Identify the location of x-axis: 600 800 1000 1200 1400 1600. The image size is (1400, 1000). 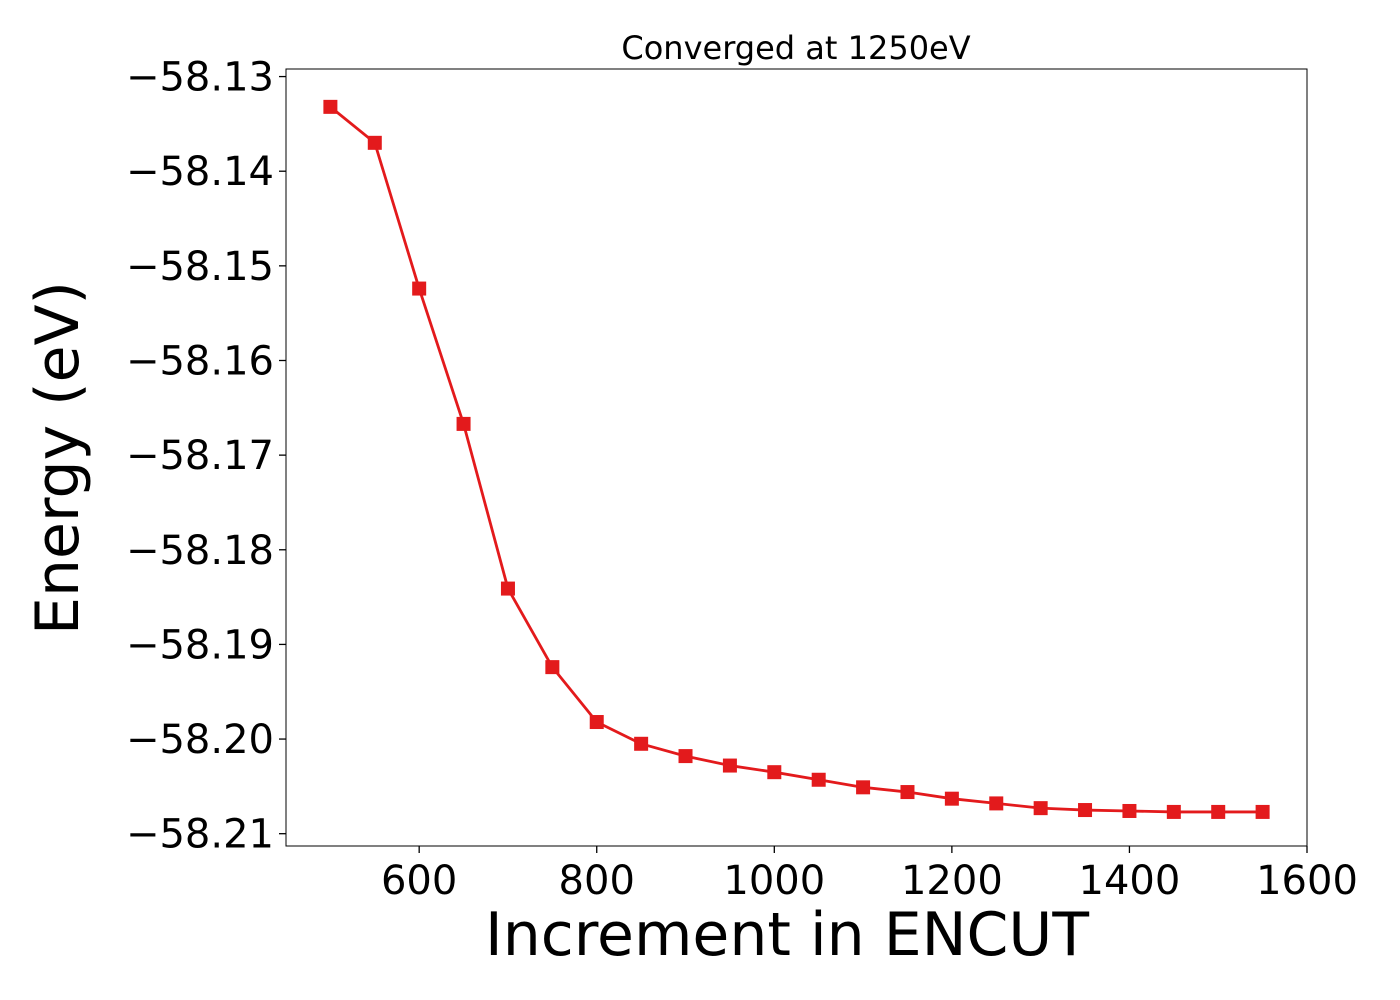
(869, 875).